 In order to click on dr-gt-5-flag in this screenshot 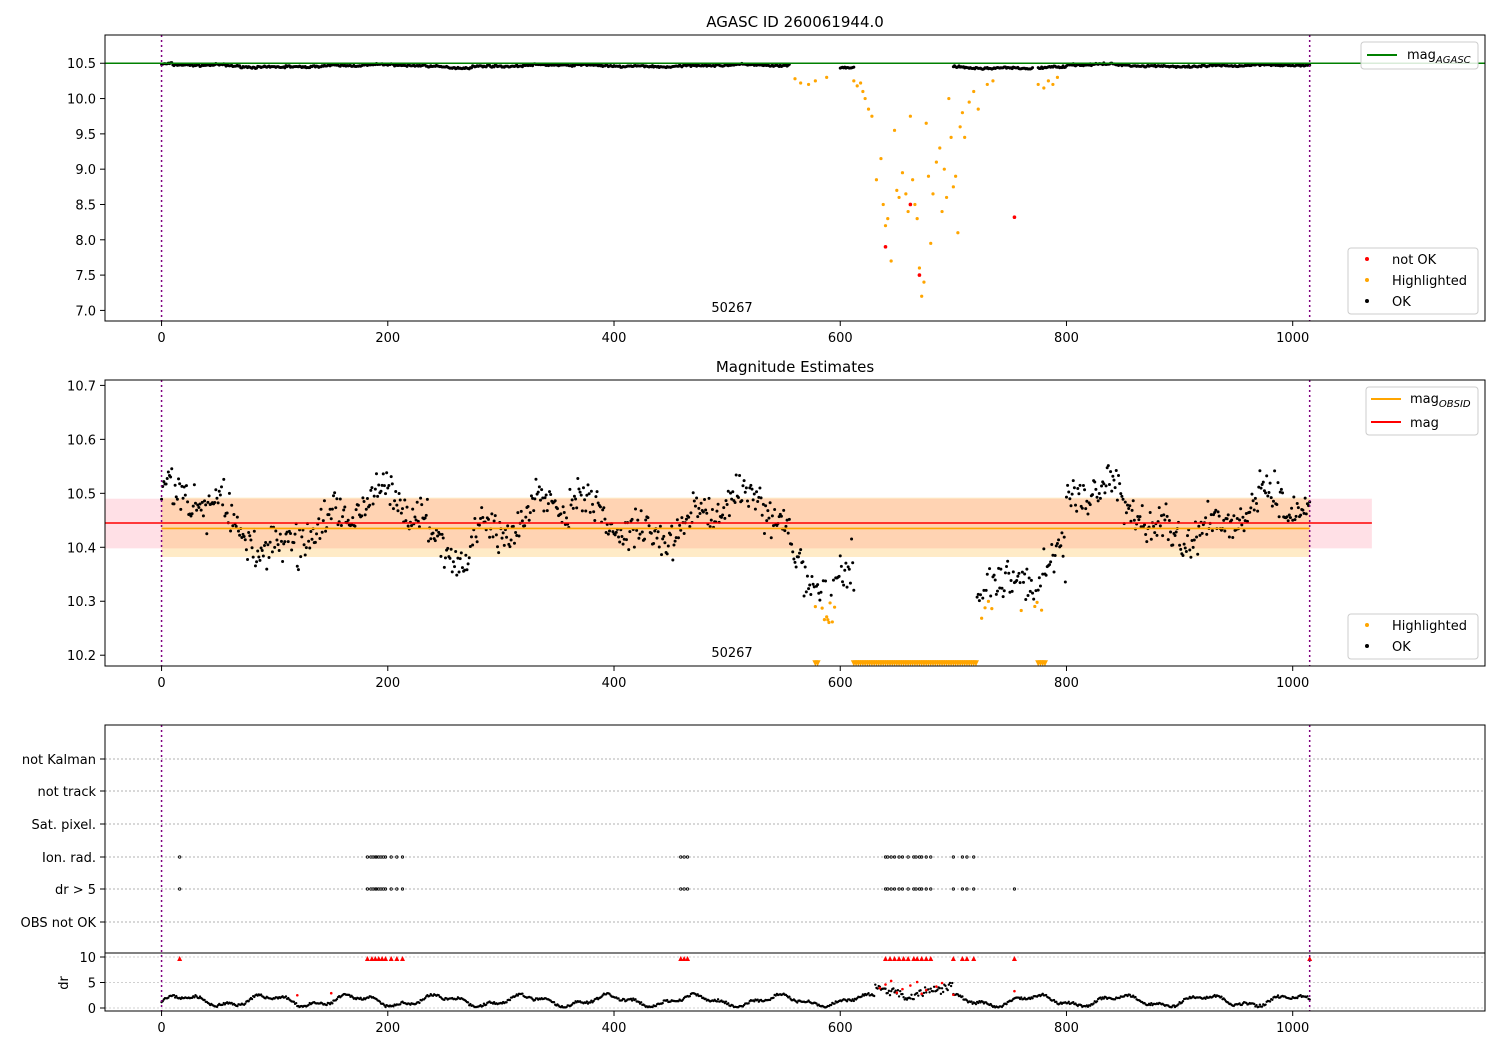, I will do `click(894, 889)`.